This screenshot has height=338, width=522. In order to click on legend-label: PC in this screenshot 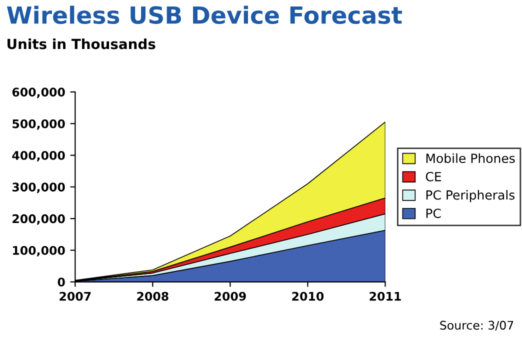, I will do `click(433, 213)`.